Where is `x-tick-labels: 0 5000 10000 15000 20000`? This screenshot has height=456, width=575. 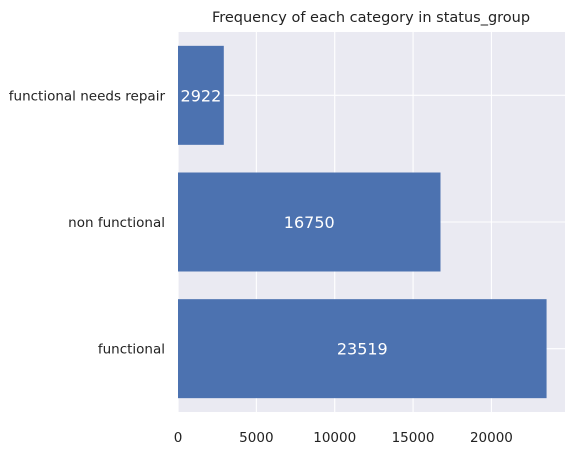
x-tick-labels: 0 5000 10000 15000 20000 is located at coordinates (343, 438).